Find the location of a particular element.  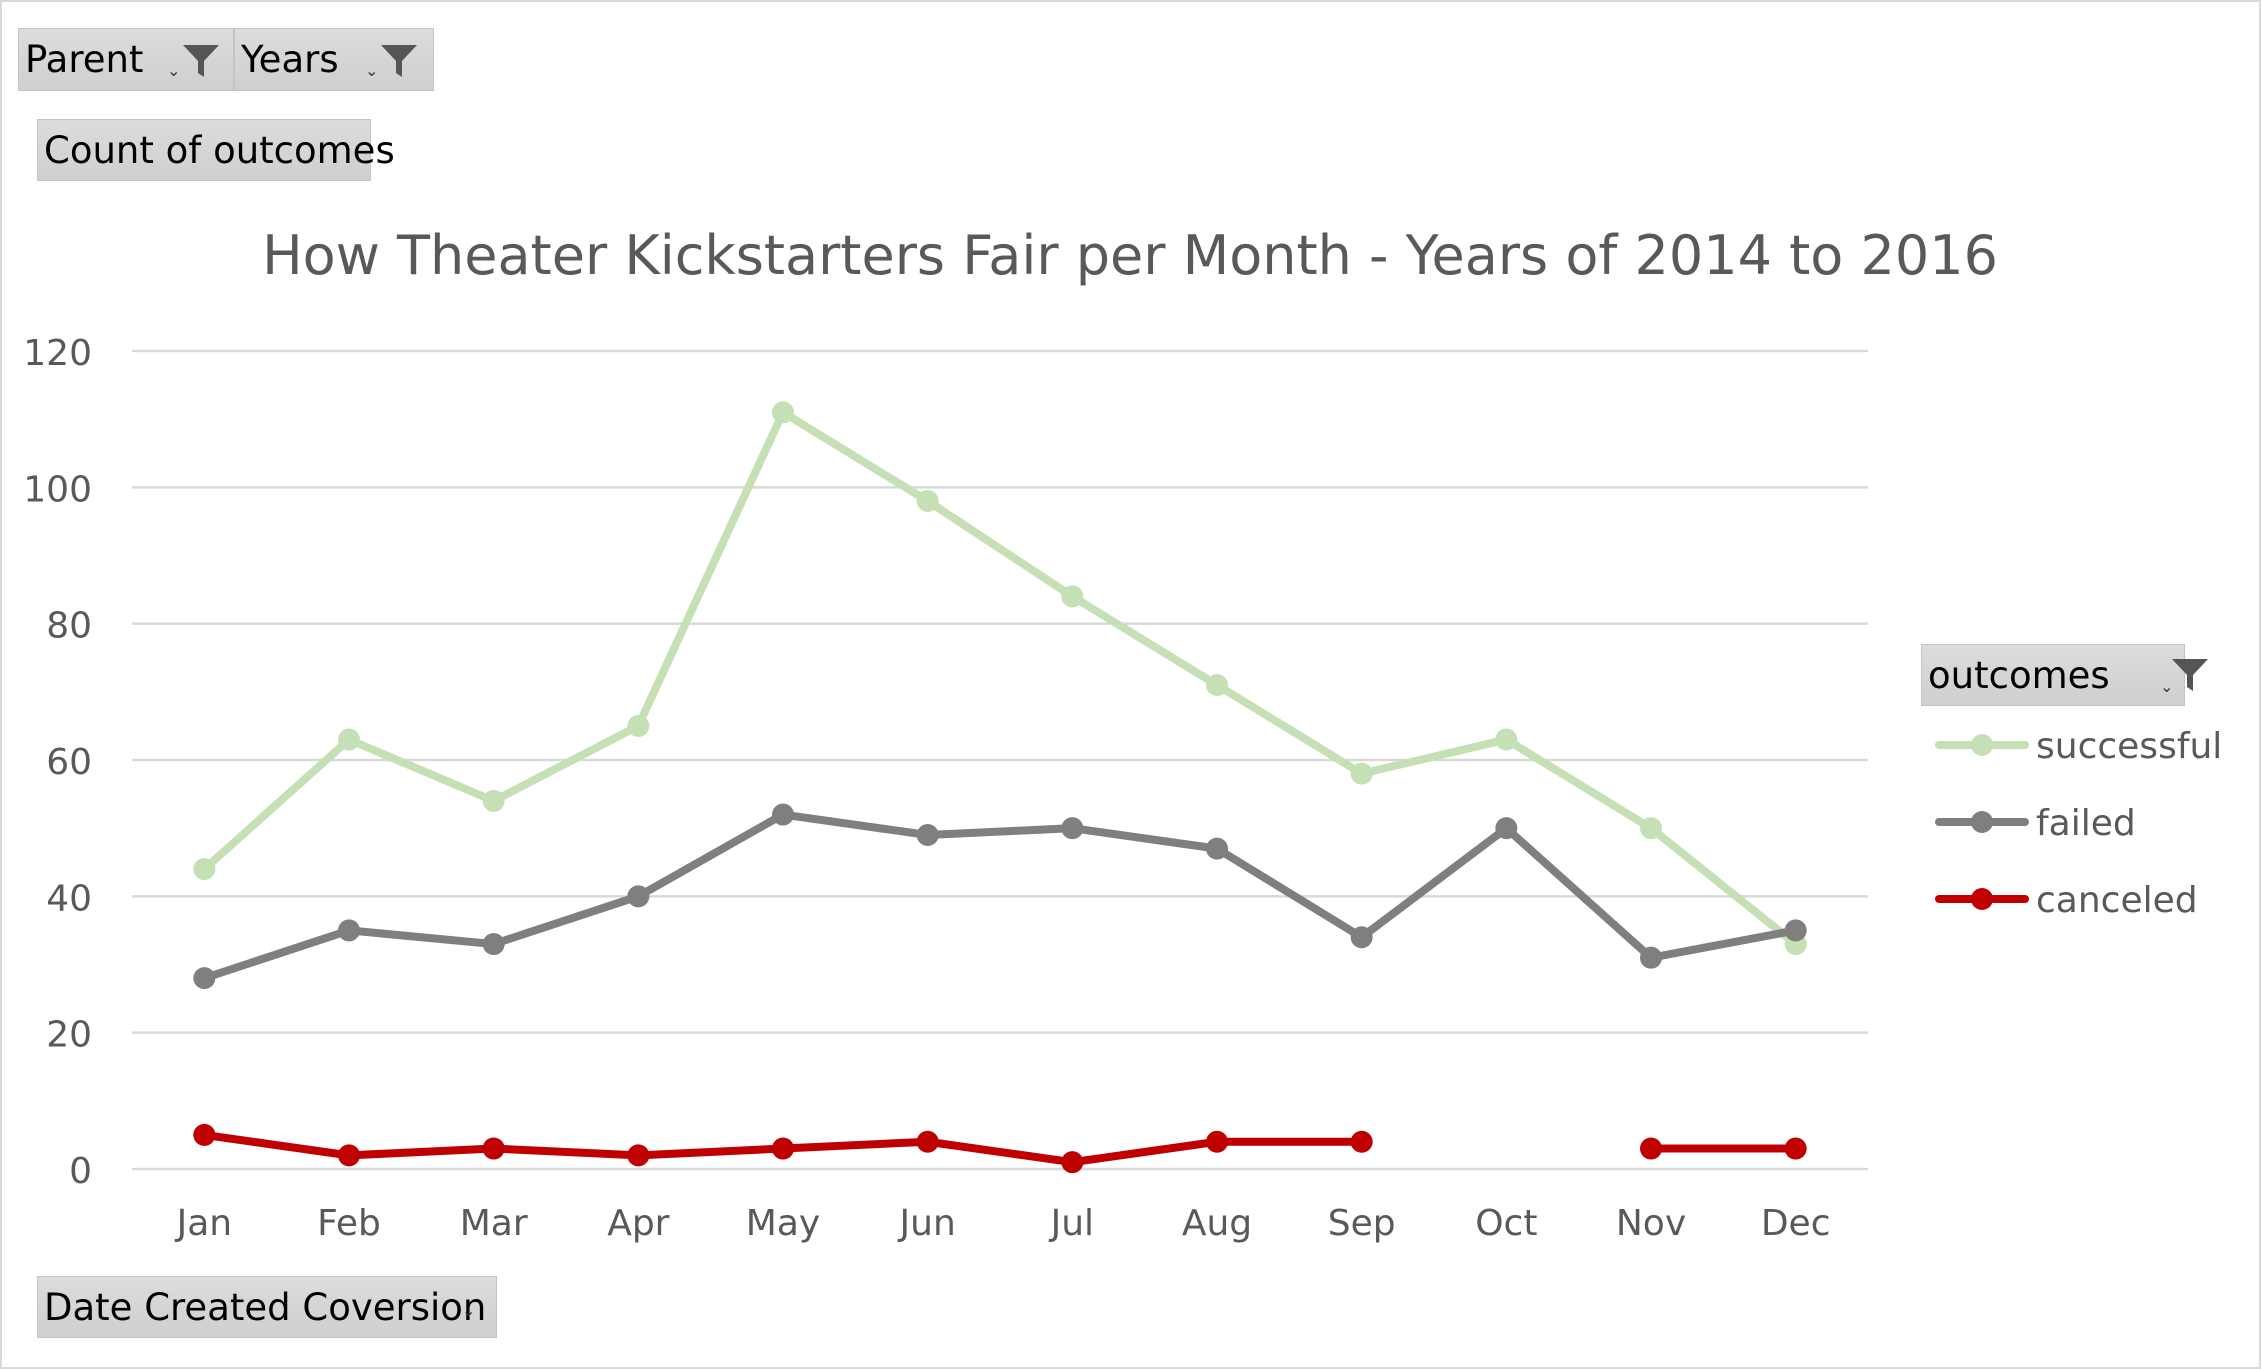

x-tick-label: Mar is located at coordinates (494, 1223).